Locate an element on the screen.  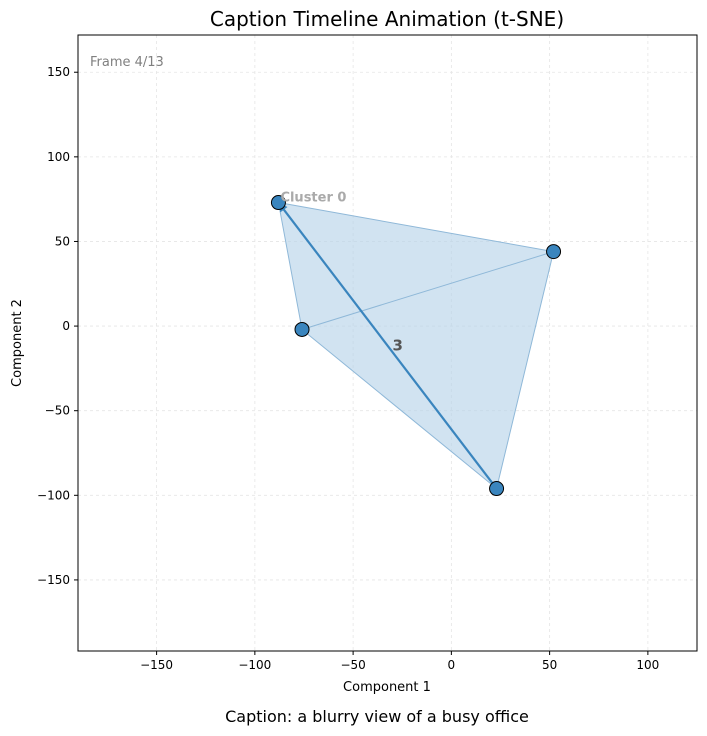
y-tick-label: −150 is located at coordinates (53, 580).